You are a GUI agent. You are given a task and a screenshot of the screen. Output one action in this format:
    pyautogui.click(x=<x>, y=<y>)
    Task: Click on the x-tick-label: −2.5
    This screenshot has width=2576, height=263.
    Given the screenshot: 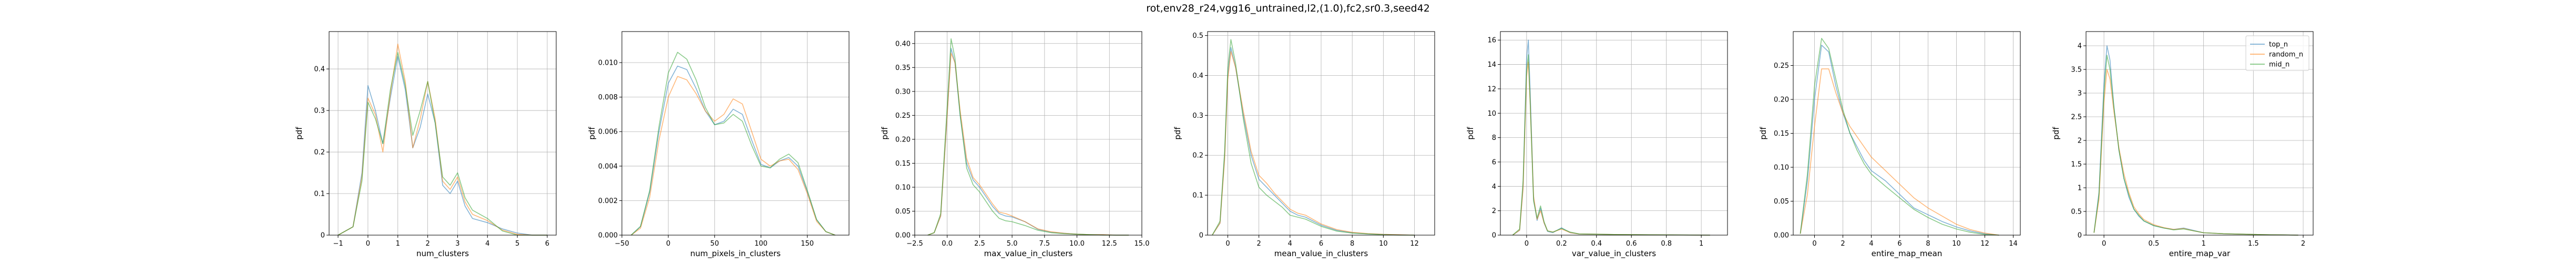 What is the action you would take?
    pyautogui.click(x=914, y=244)
    